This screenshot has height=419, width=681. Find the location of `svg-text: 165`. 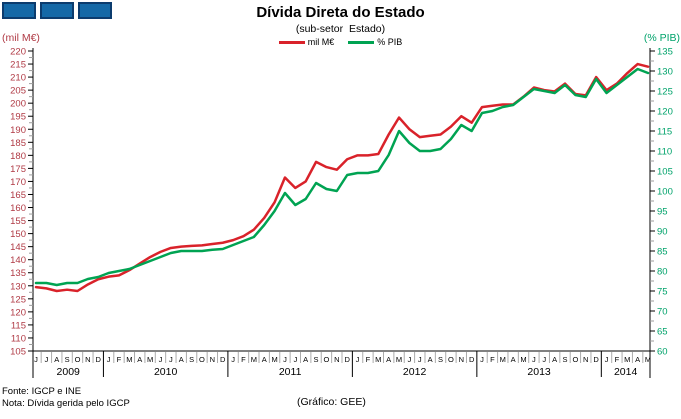

svg-text: 165 is located at coordinates (18, 195).